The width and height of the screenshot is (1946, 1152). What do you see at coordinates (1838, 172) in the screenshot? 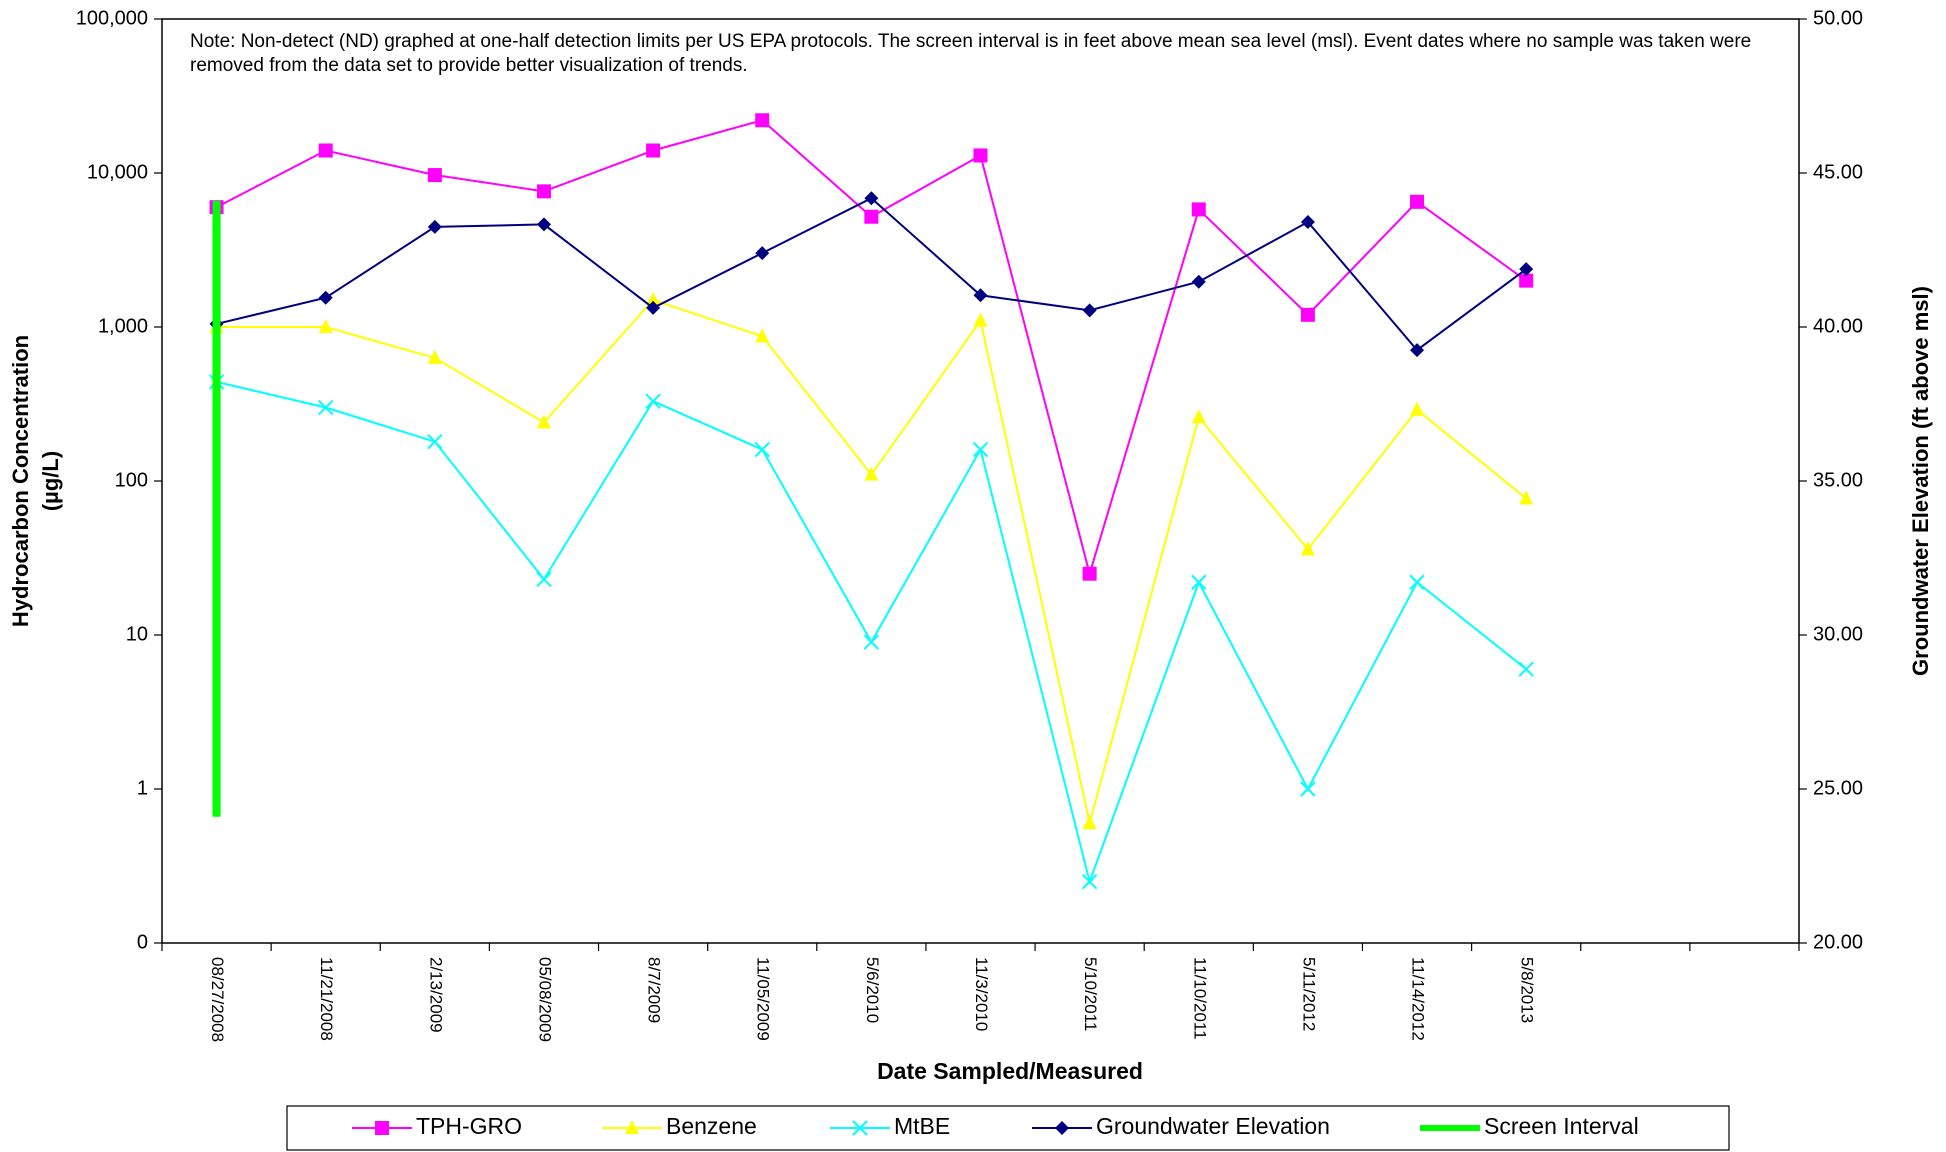
I see `y2-tick-label: 45.00` at bounding box center [1838, 172].